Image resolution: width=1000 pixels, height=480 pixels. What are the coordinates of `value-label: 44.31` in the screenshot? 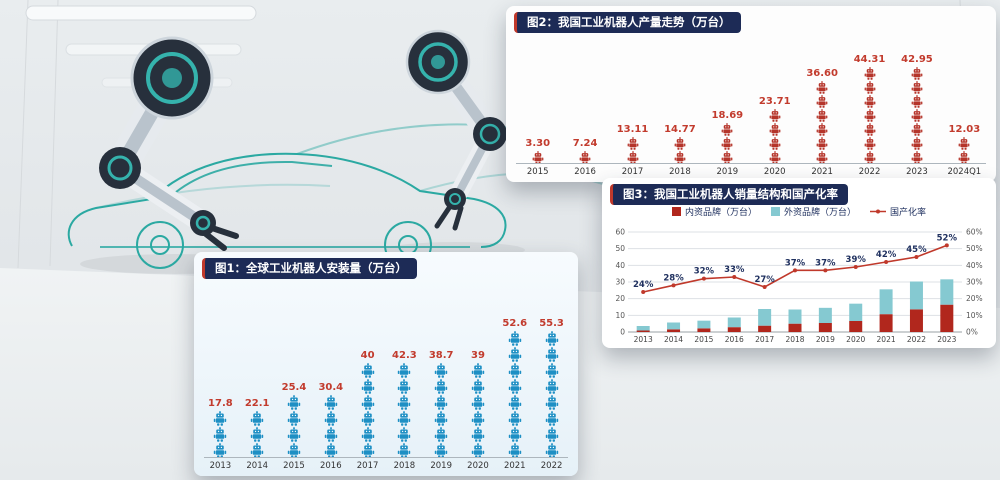 It's located at (869, 59).